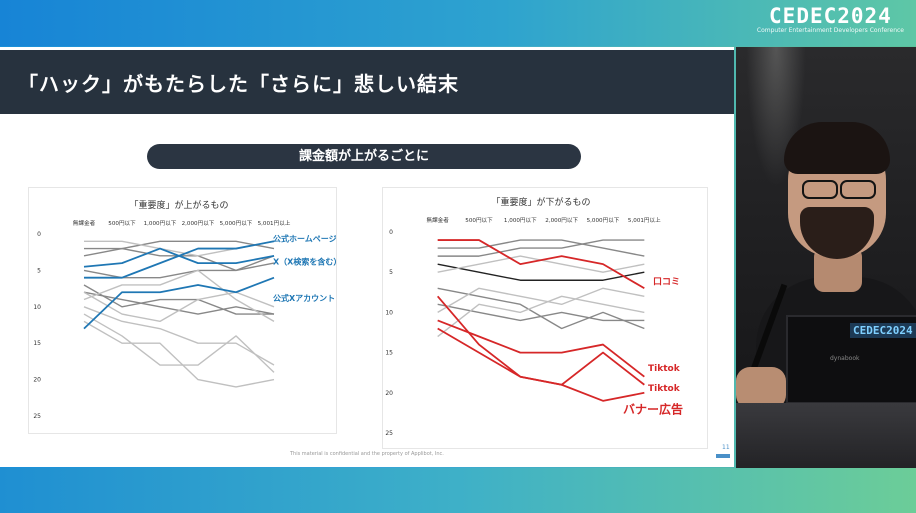 The width and height of the screenshot is (916, 513). I want to click on glasses-icon, so click(838, 189).